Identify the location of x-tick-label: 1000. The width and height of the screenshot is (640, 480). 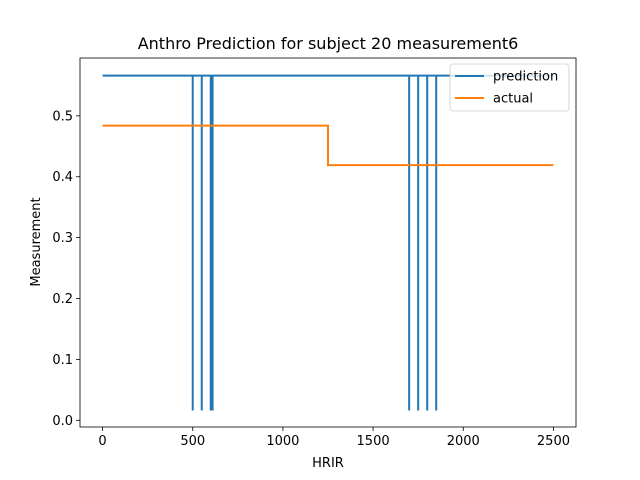
(282, 441).